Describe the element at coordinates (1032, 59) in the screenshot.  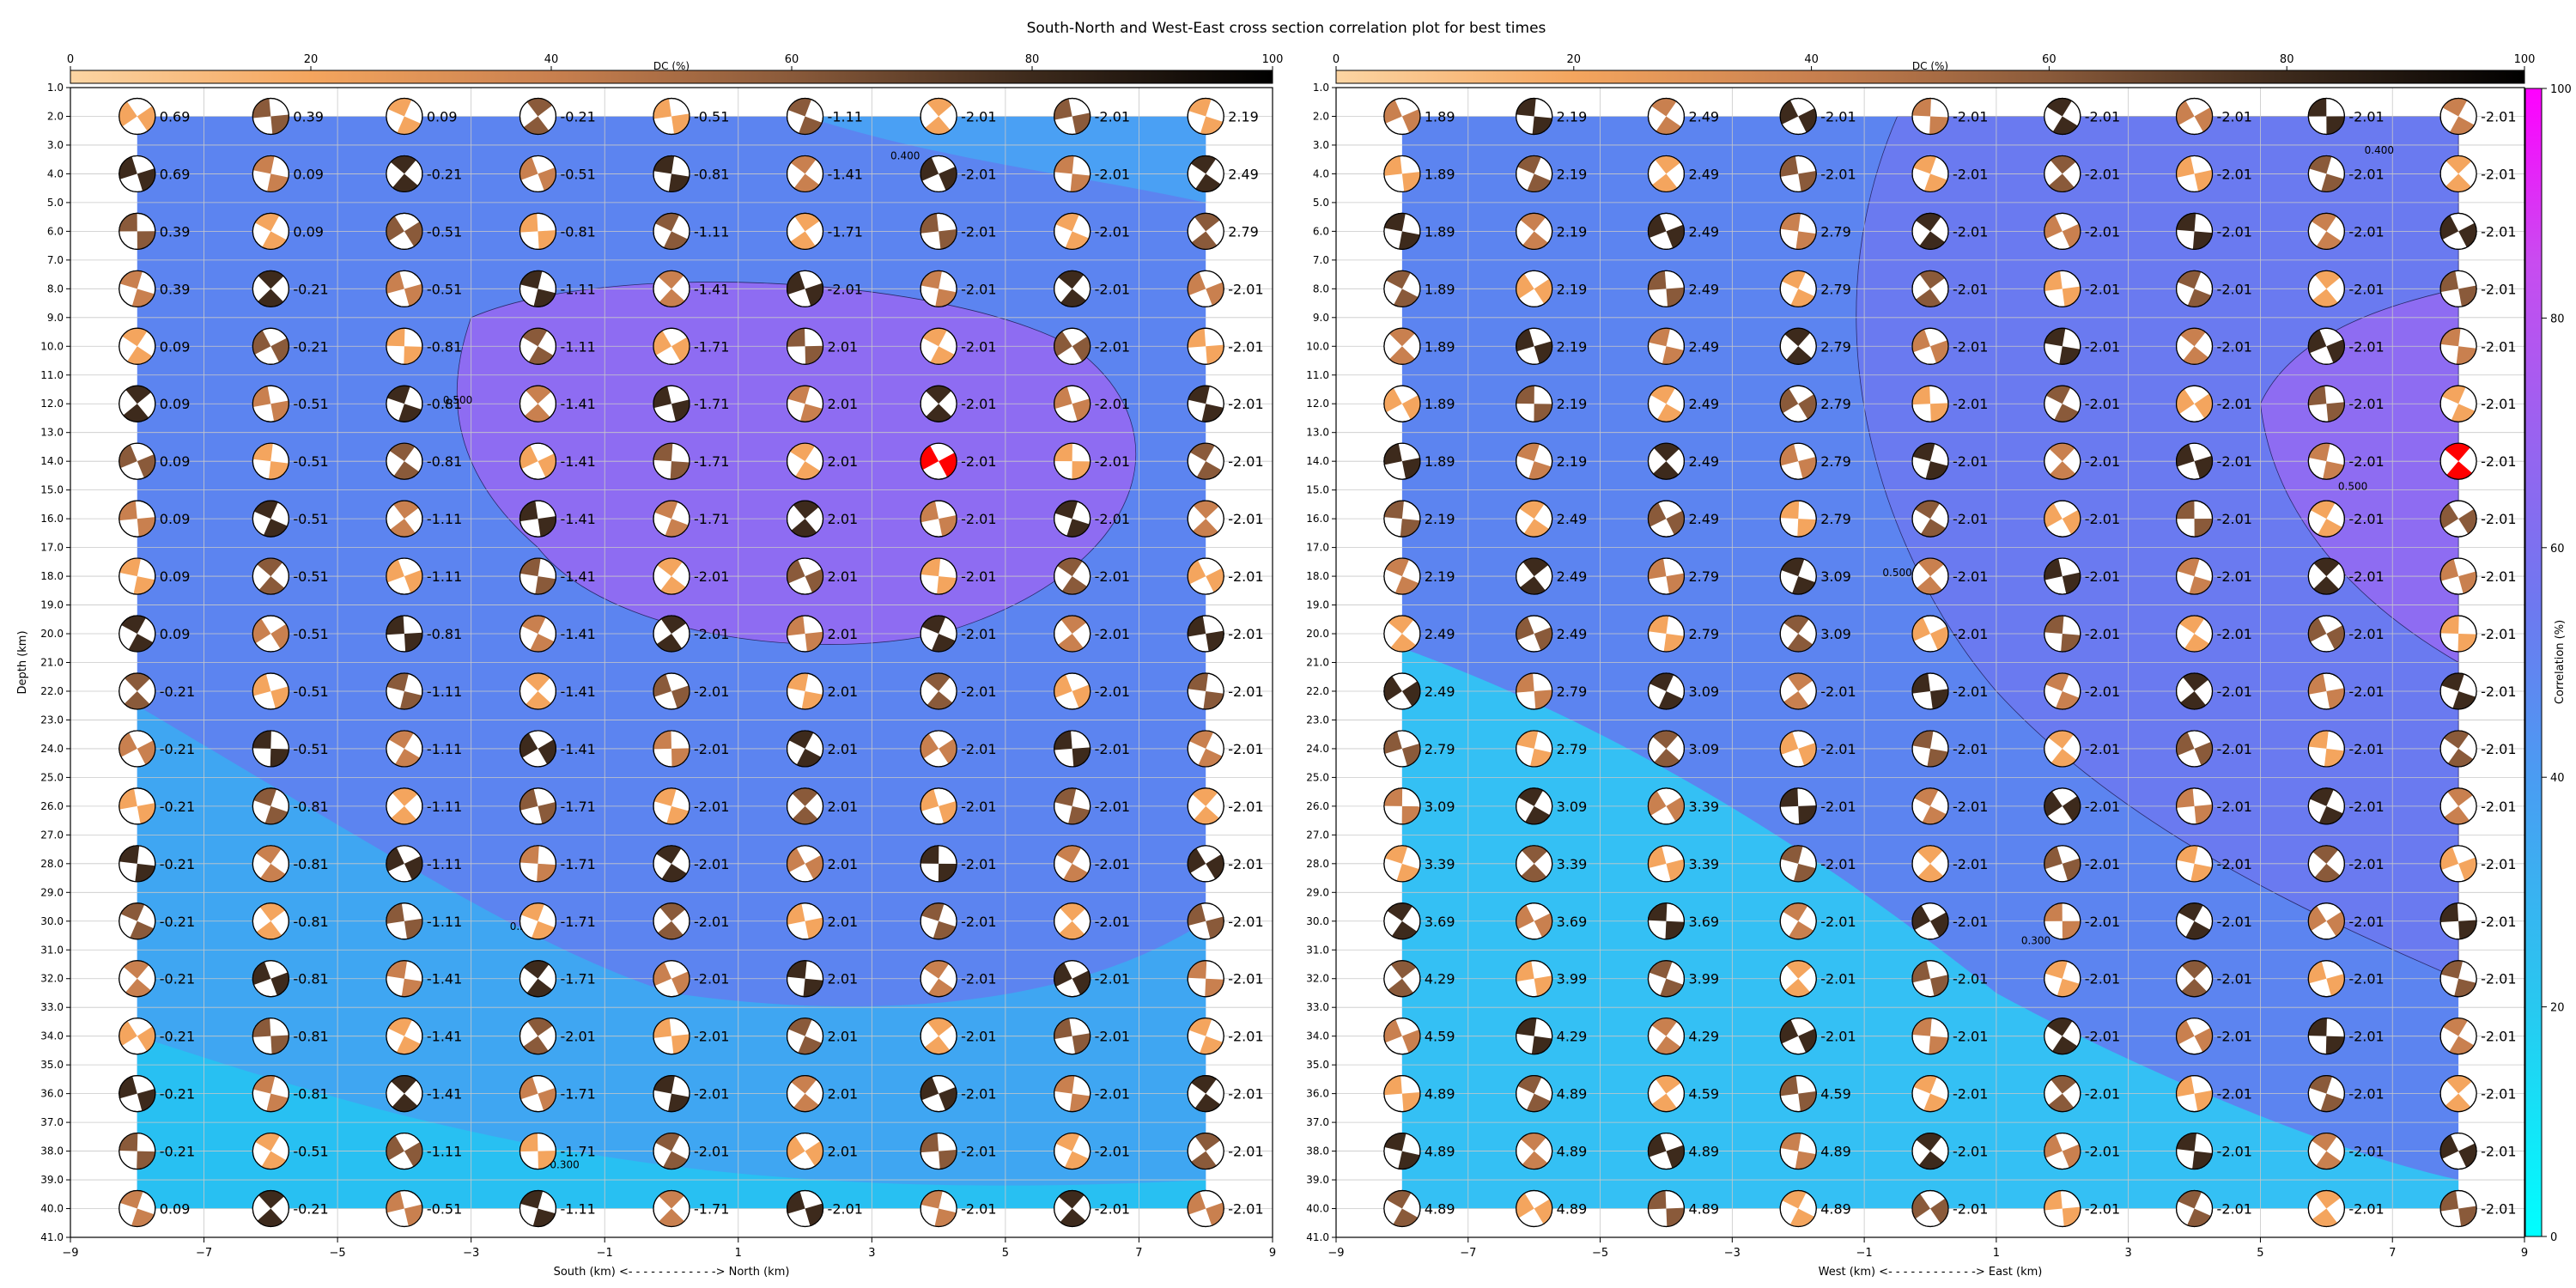
I see `dc-colorbar-tick-label: 80` at that location.